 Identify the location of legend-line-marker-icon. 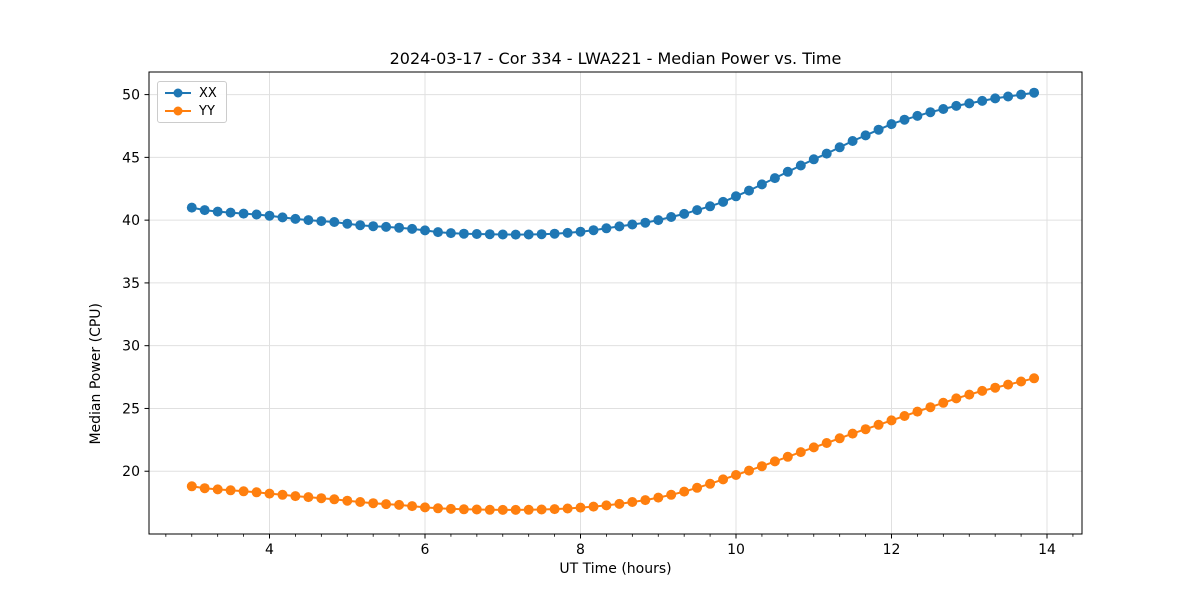
(178, 111).